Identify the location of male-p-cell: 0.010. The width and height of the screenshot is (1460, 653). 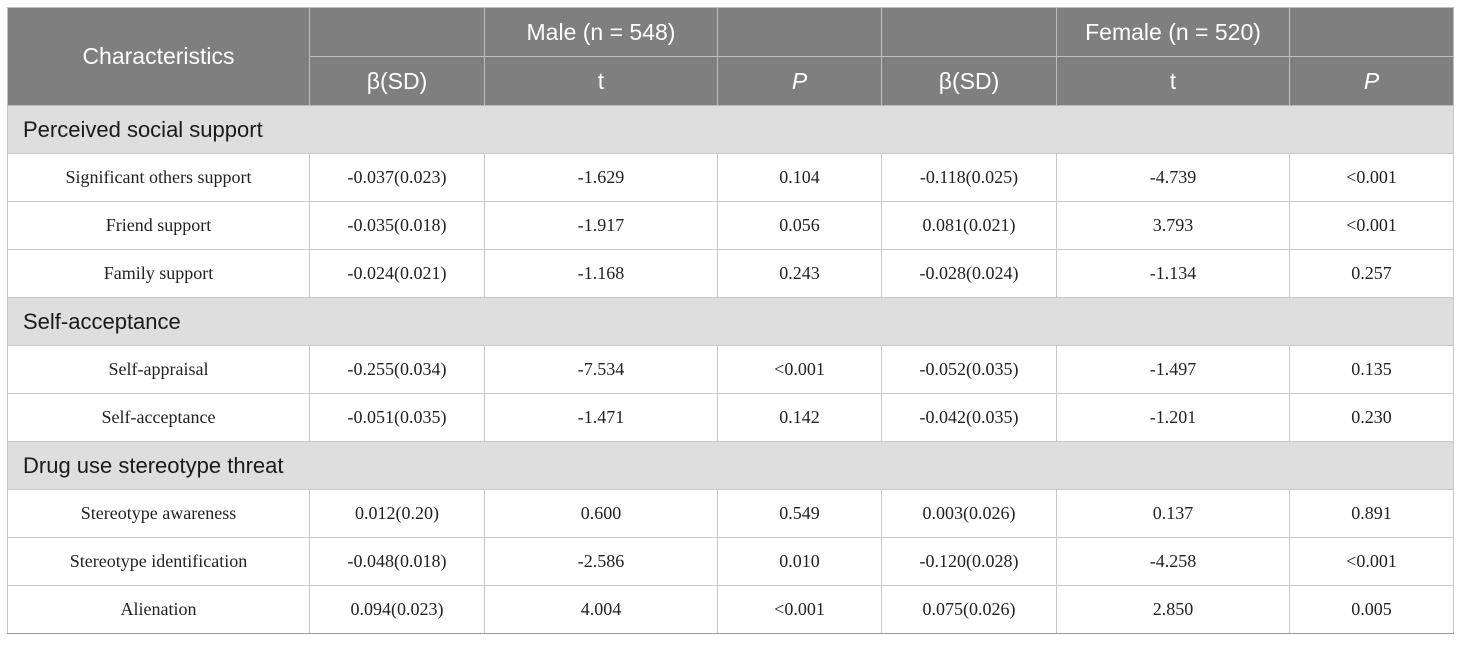
(799, 561).